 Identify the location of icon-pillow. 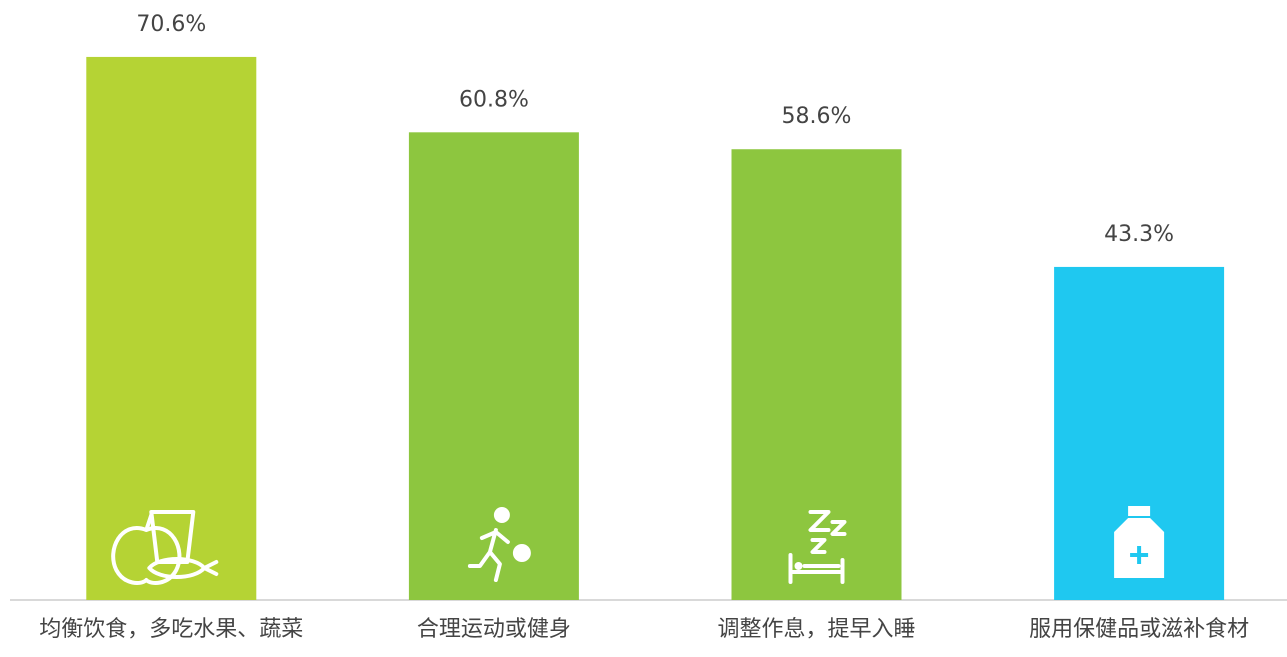
(798, 566).